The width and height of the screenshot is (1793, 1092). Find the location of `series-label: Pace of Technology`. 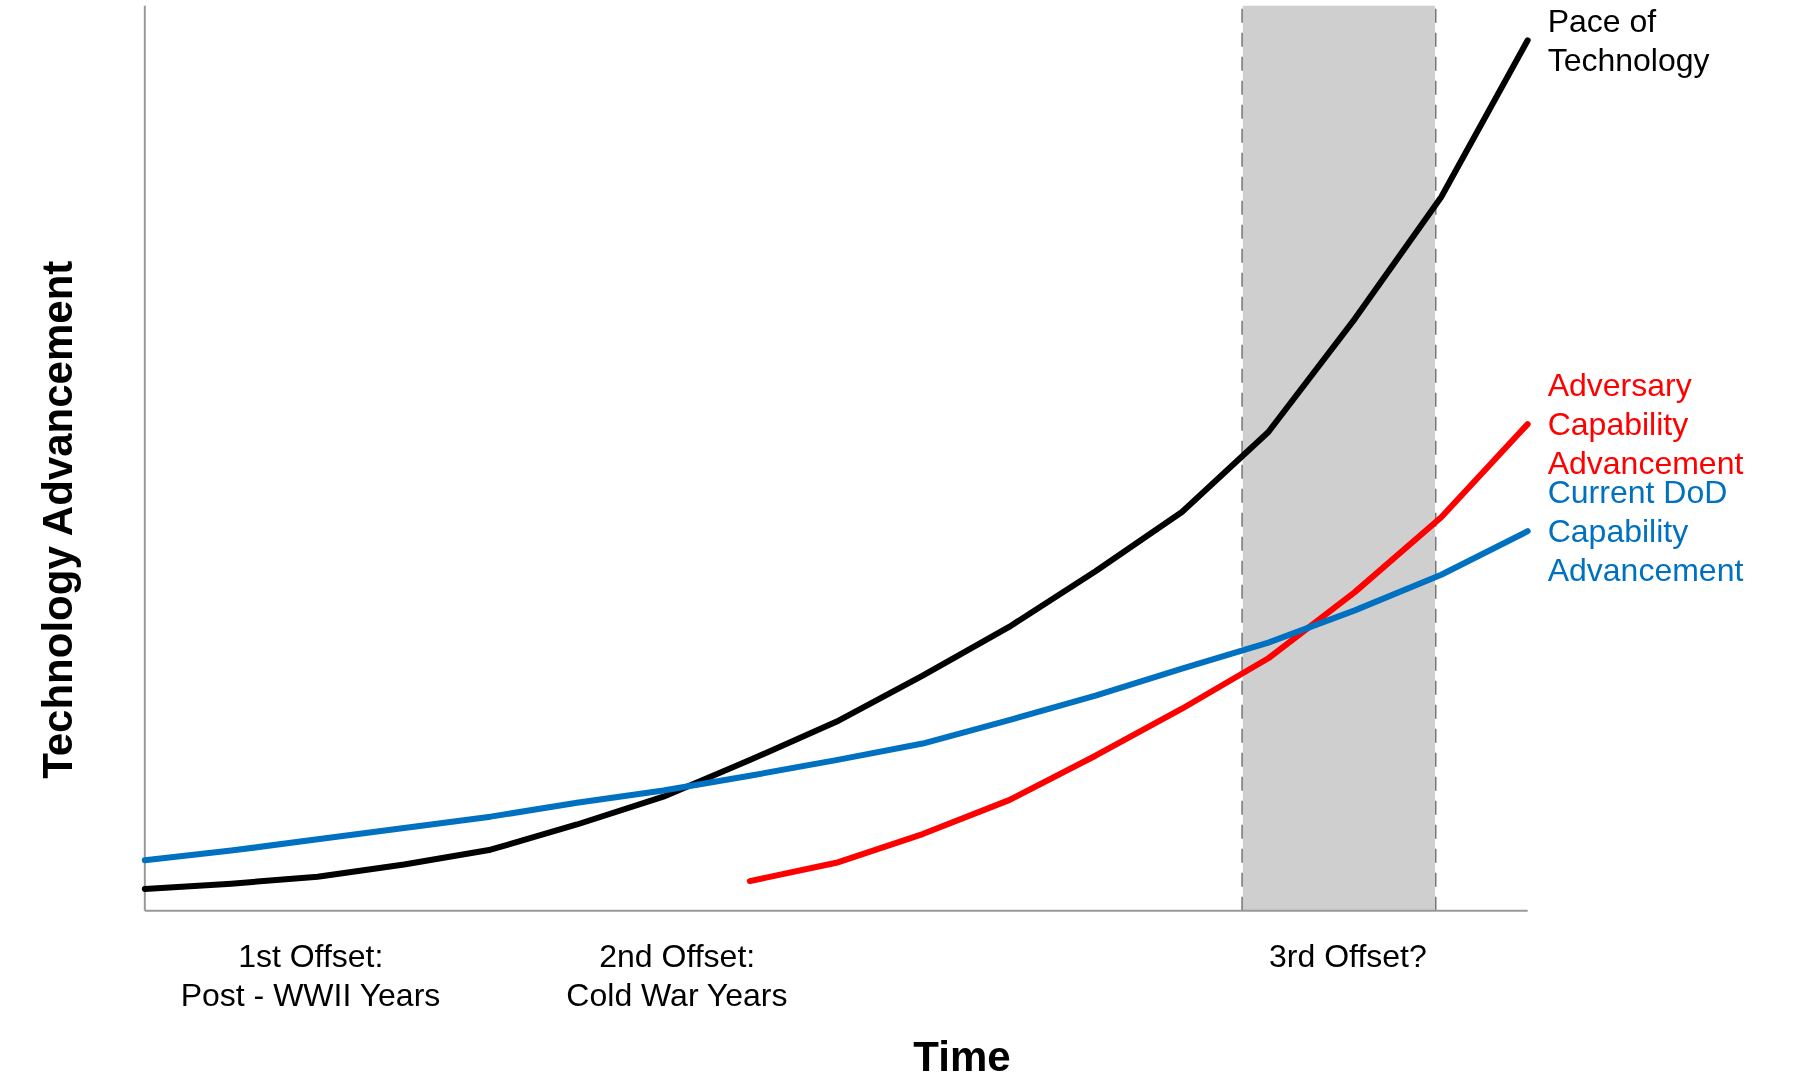

series-label: Pace of Technology is located at coordinates (1628, 40).